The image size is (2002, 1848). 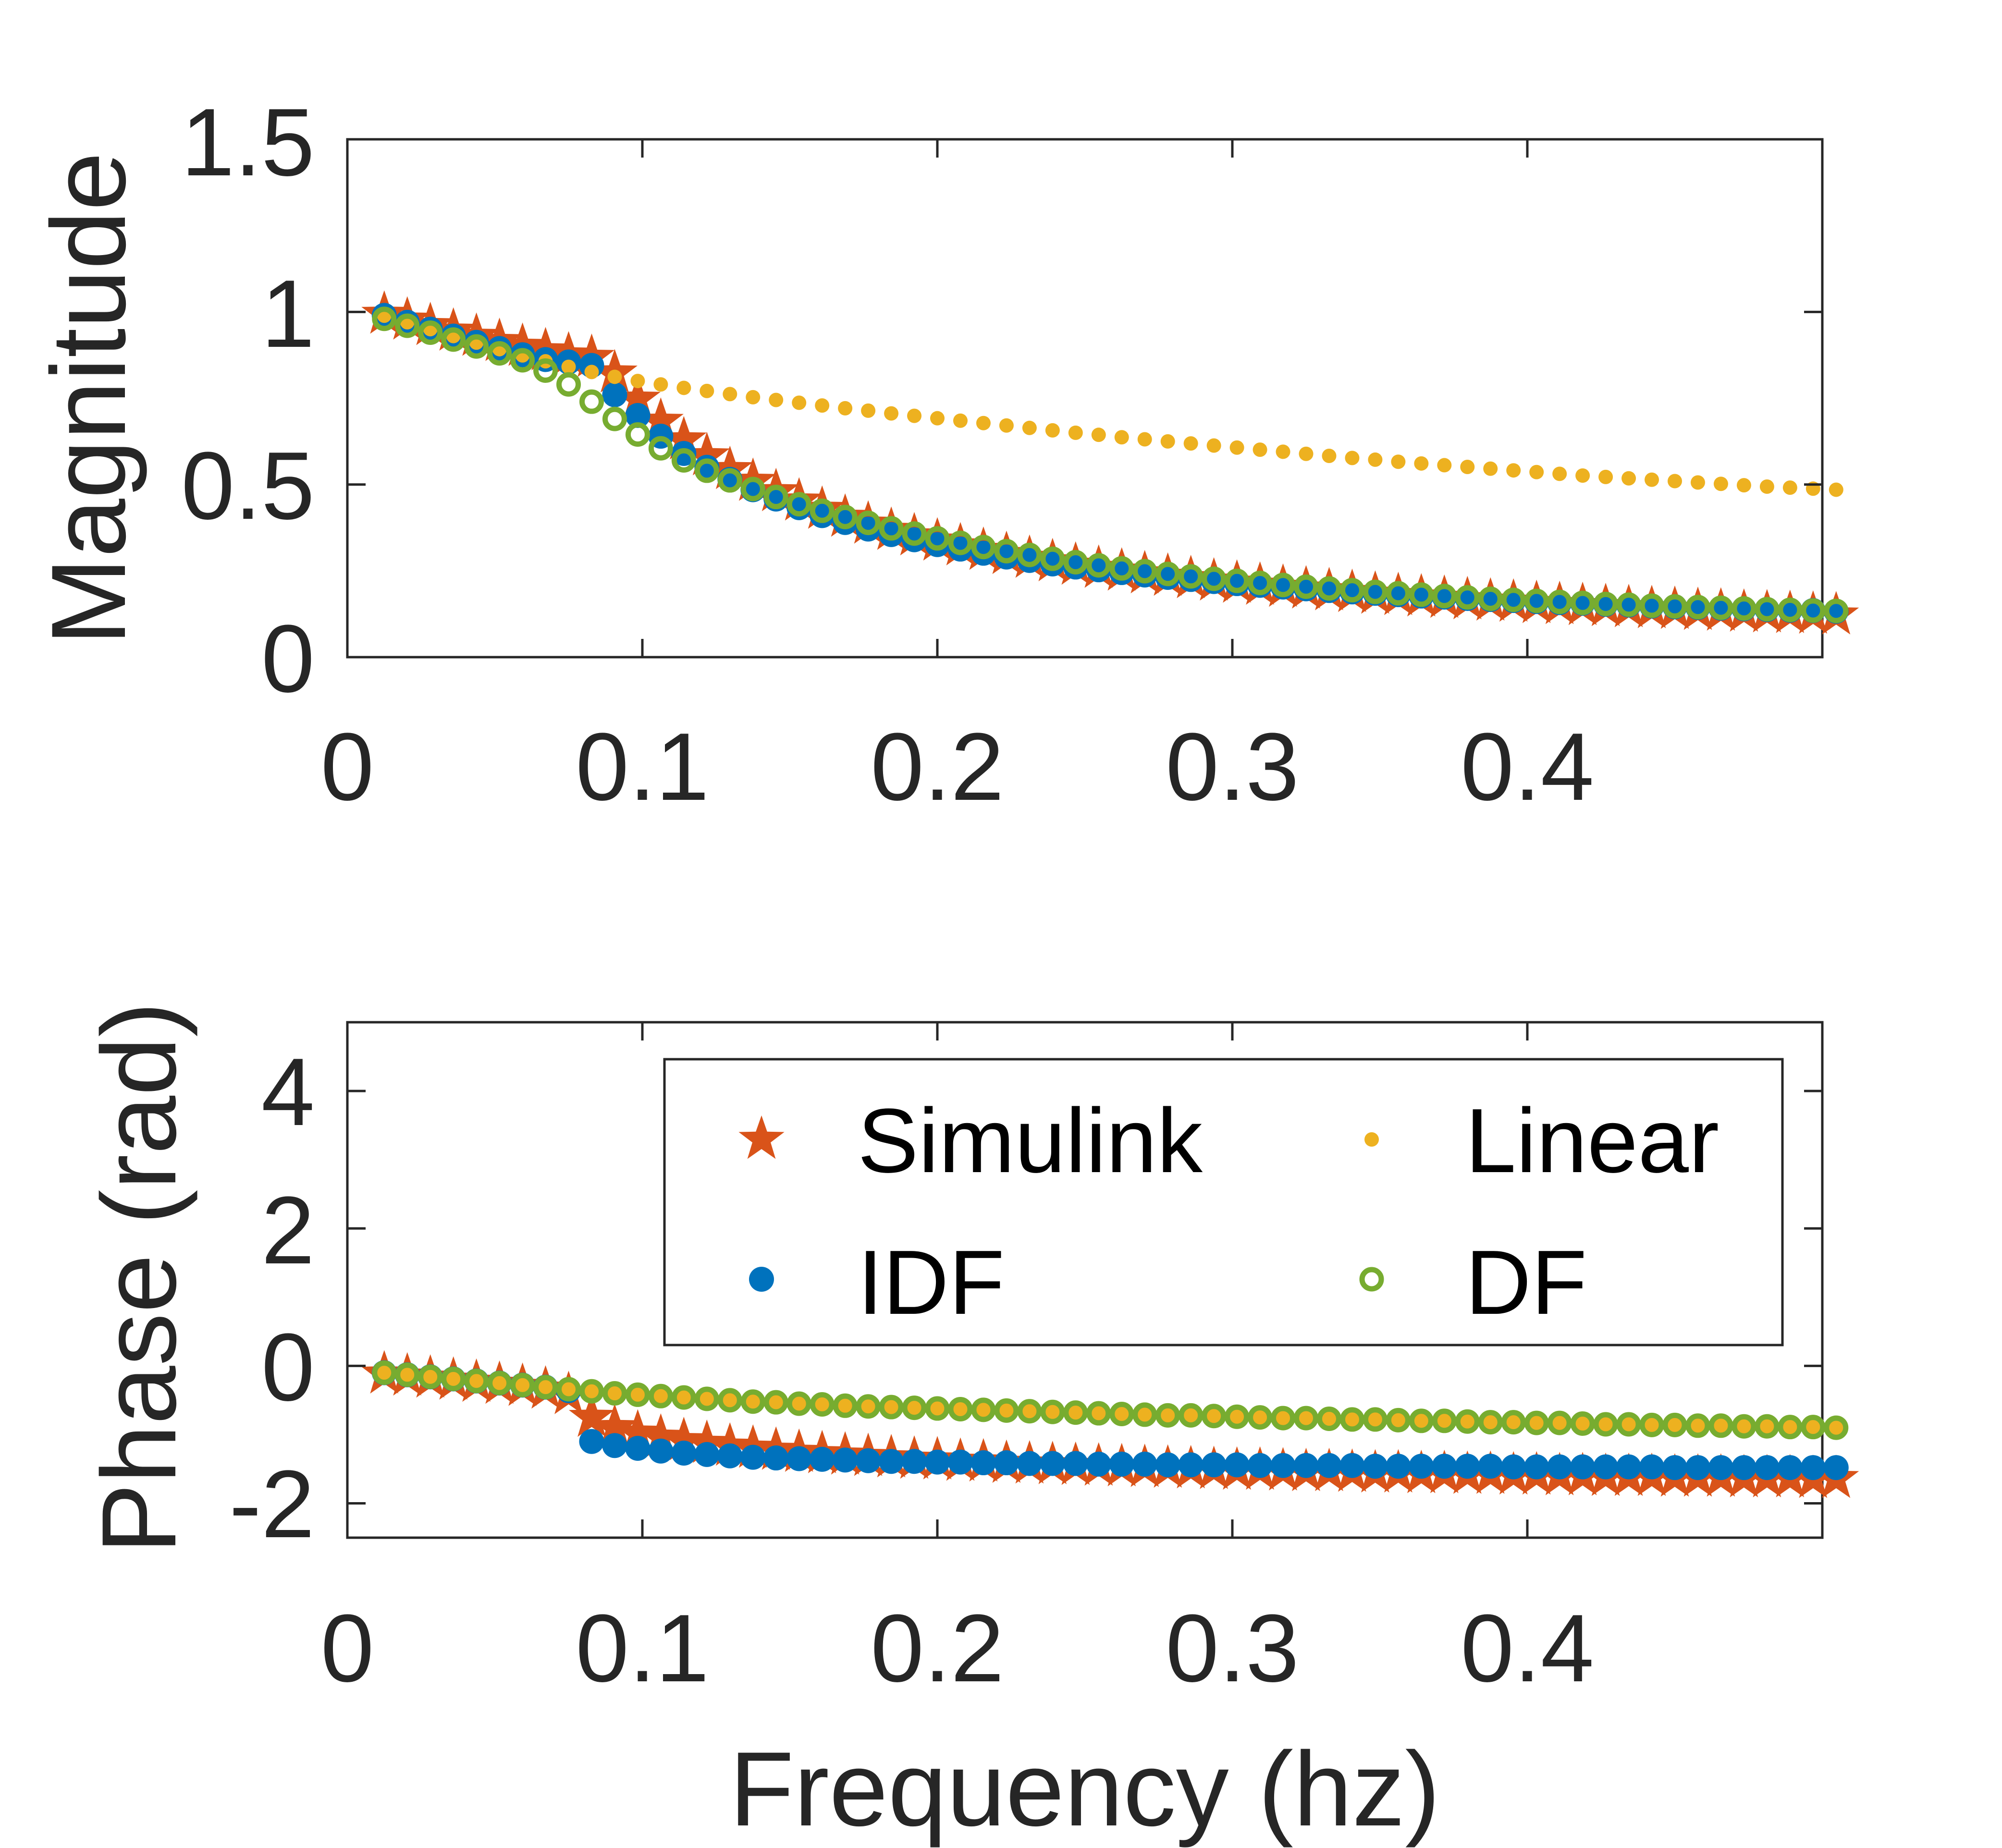 I want to click on legend-marker-circle-icon, so click(x=1371, y=1279).